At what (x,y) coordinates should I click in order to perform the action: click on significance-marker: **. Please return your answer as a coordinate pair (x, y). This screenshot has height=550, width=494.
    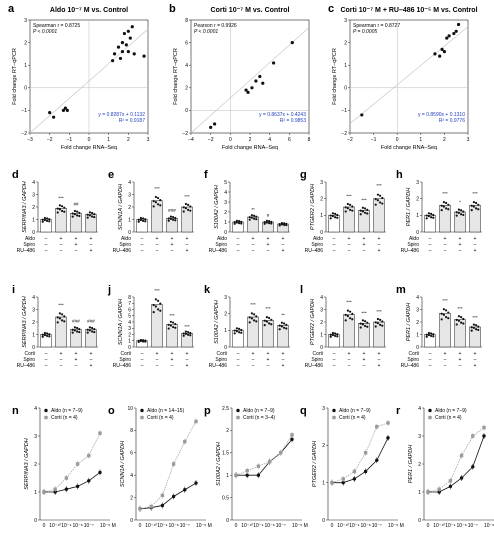
    Looking at the image, I should click on (283, 314).